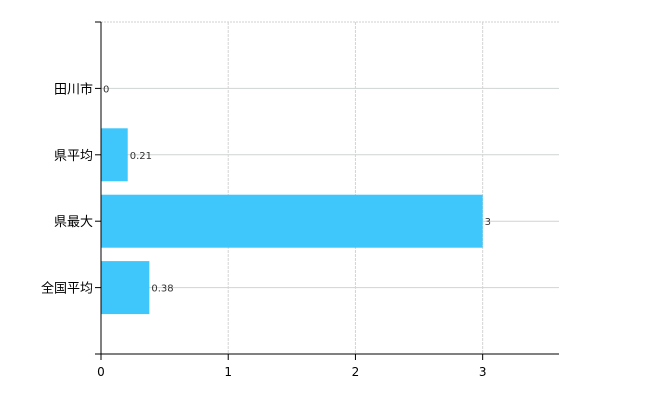  Describe the element at coordinates (162, 289) in the screenshot. I see `data-label: 0.38` at that location.